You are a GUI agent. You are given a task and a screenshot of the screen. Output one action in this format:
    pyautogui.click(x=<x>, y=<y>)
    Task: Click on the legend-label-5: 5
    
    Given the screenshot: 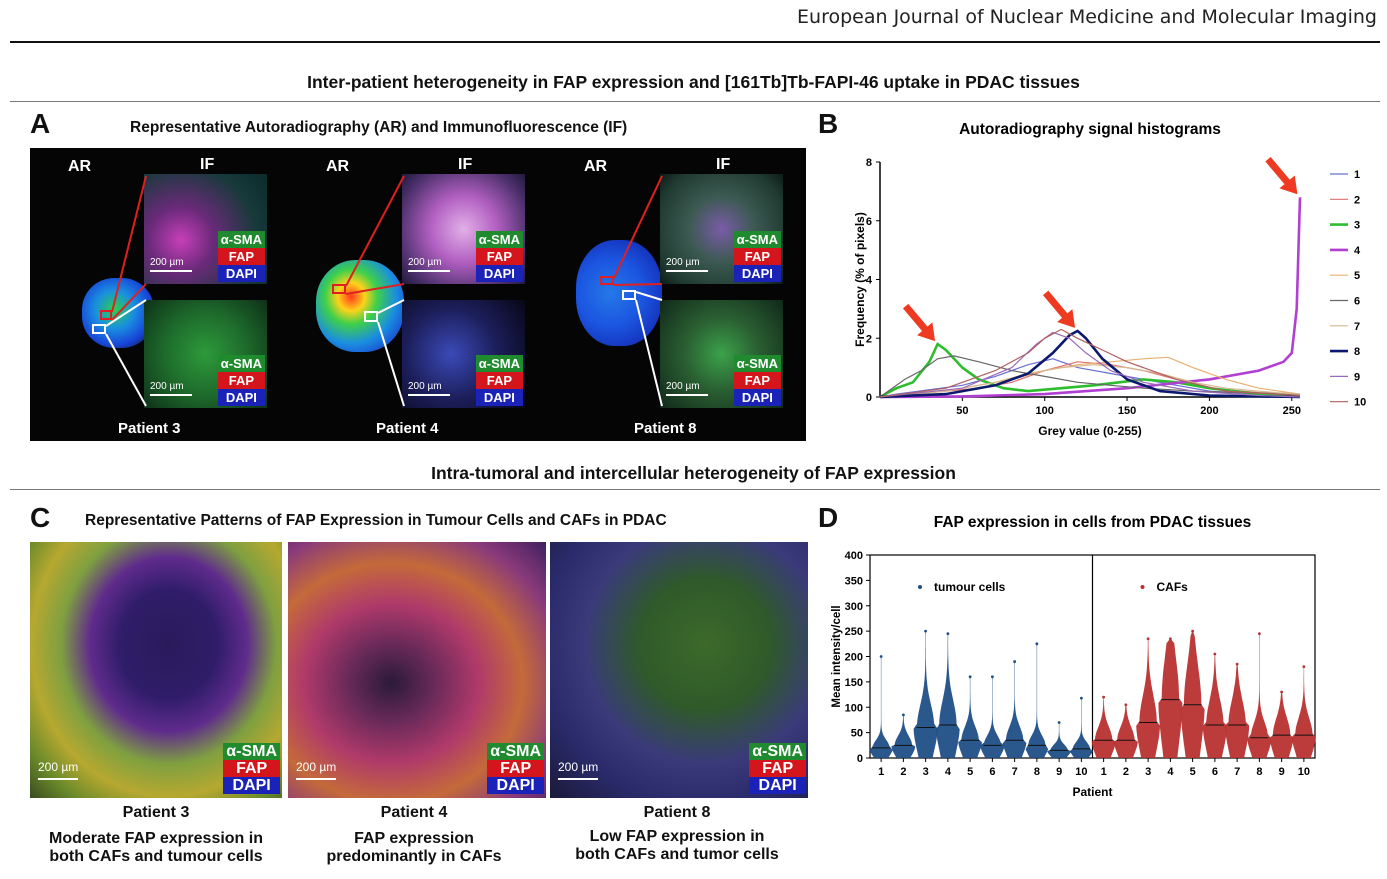 What is the action you would take?
    pyautogui.click(x=1357, y=276)
    